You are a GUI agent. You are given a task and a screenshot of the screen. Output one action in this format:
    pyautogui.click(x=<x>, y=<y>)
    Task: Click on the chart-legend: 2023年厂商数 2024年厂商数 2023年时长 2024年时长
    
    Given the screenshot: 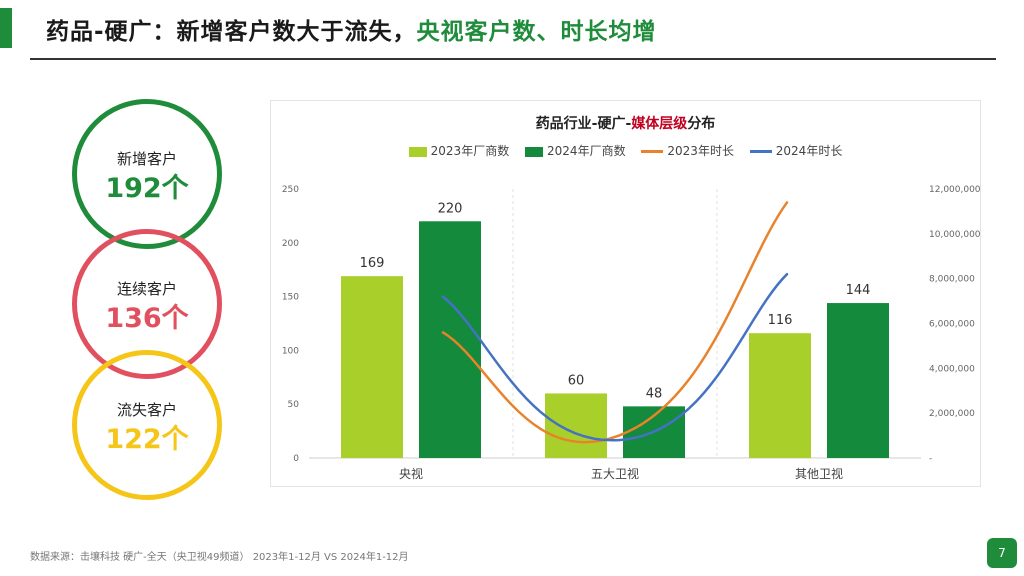 What is the action you would take?
    pyautogui.click(x=625, y=150)
    